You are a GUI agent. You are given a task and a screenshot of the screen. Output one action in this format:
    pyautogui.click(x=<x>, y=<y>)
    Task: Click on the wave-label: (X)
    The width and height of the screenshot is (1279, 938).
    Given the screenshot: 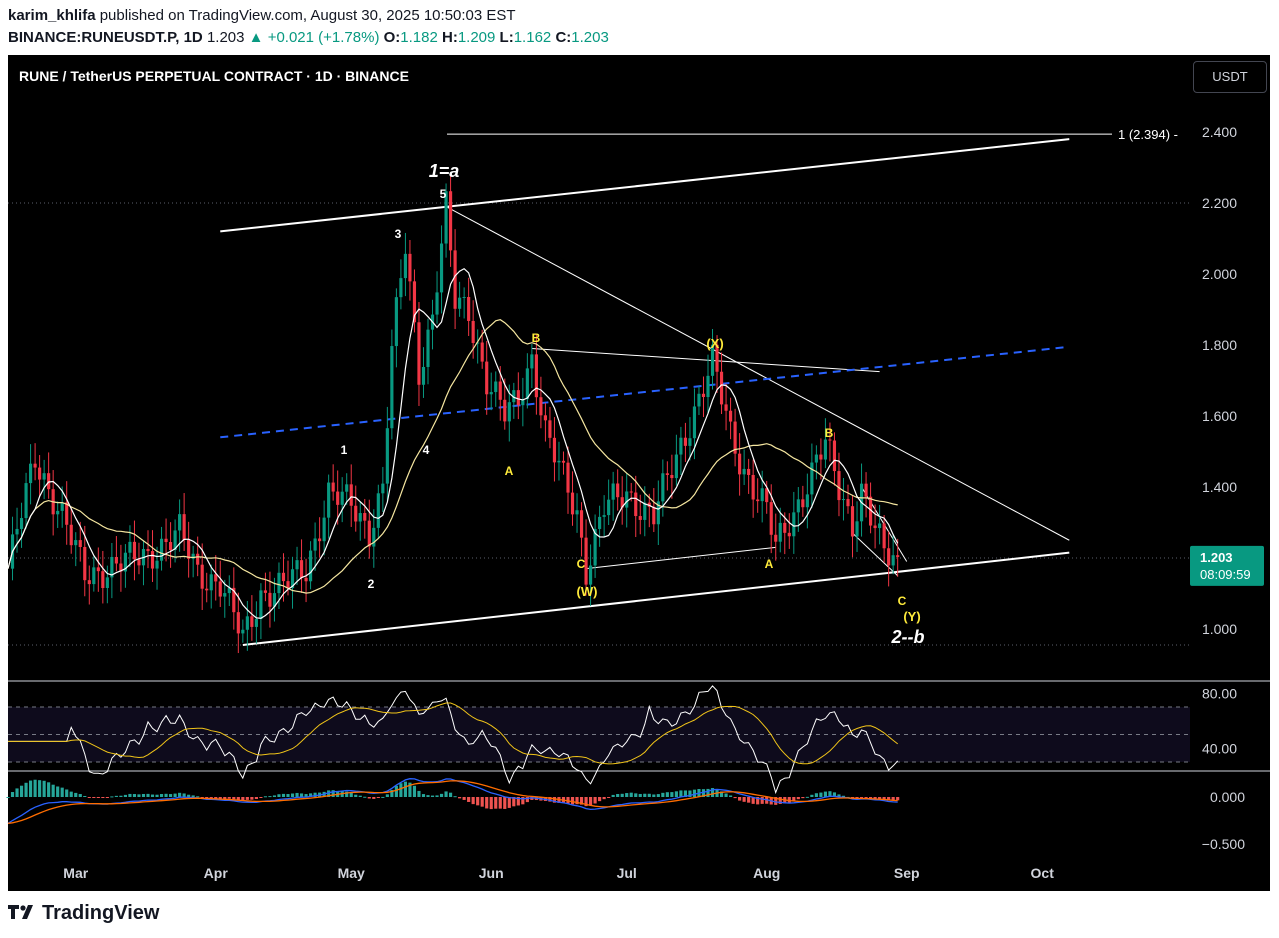 What is the action you would take?
    pyautogui.click(x=714, y=343)
    